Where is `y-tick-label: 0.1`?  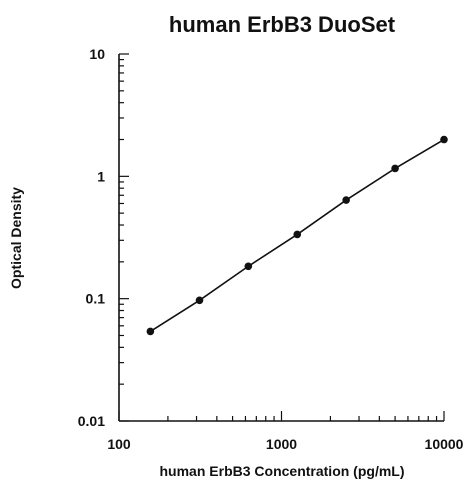 y-tick-label: 0.1 is located at coordinates (96, 299).